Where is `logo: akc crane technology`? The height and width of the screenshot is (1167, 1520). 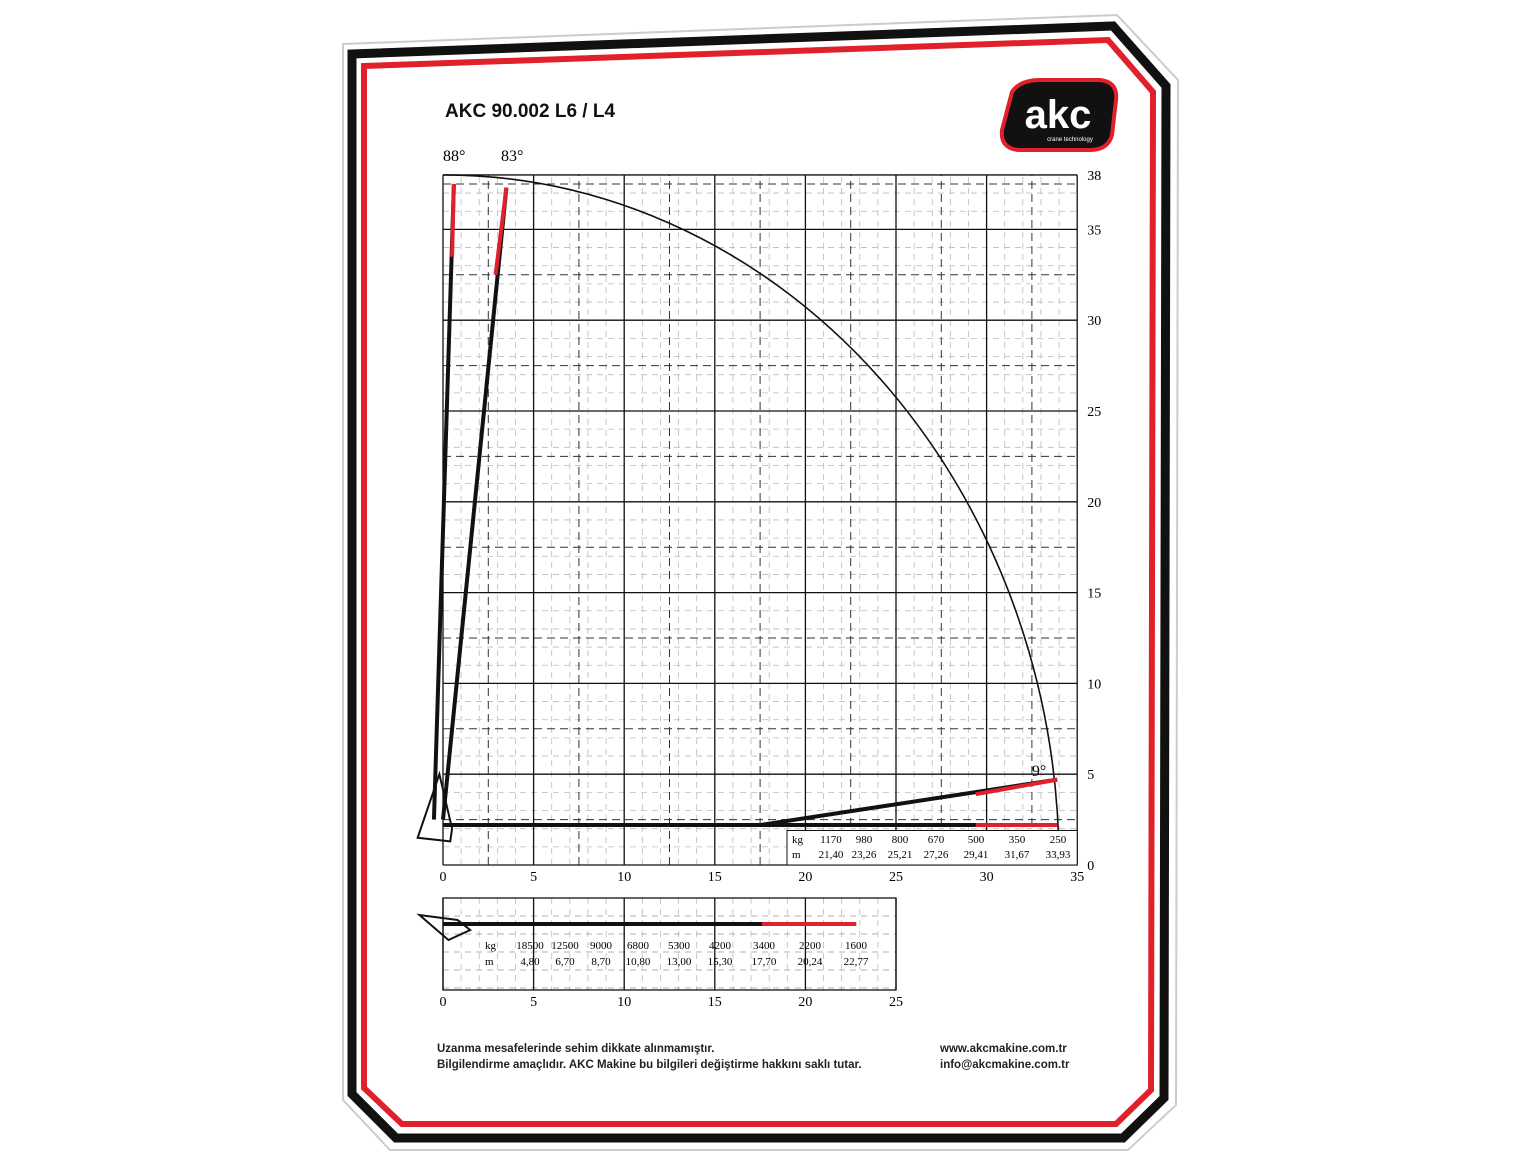
logo: akc crane technology is located at coordinates (1059, 115).